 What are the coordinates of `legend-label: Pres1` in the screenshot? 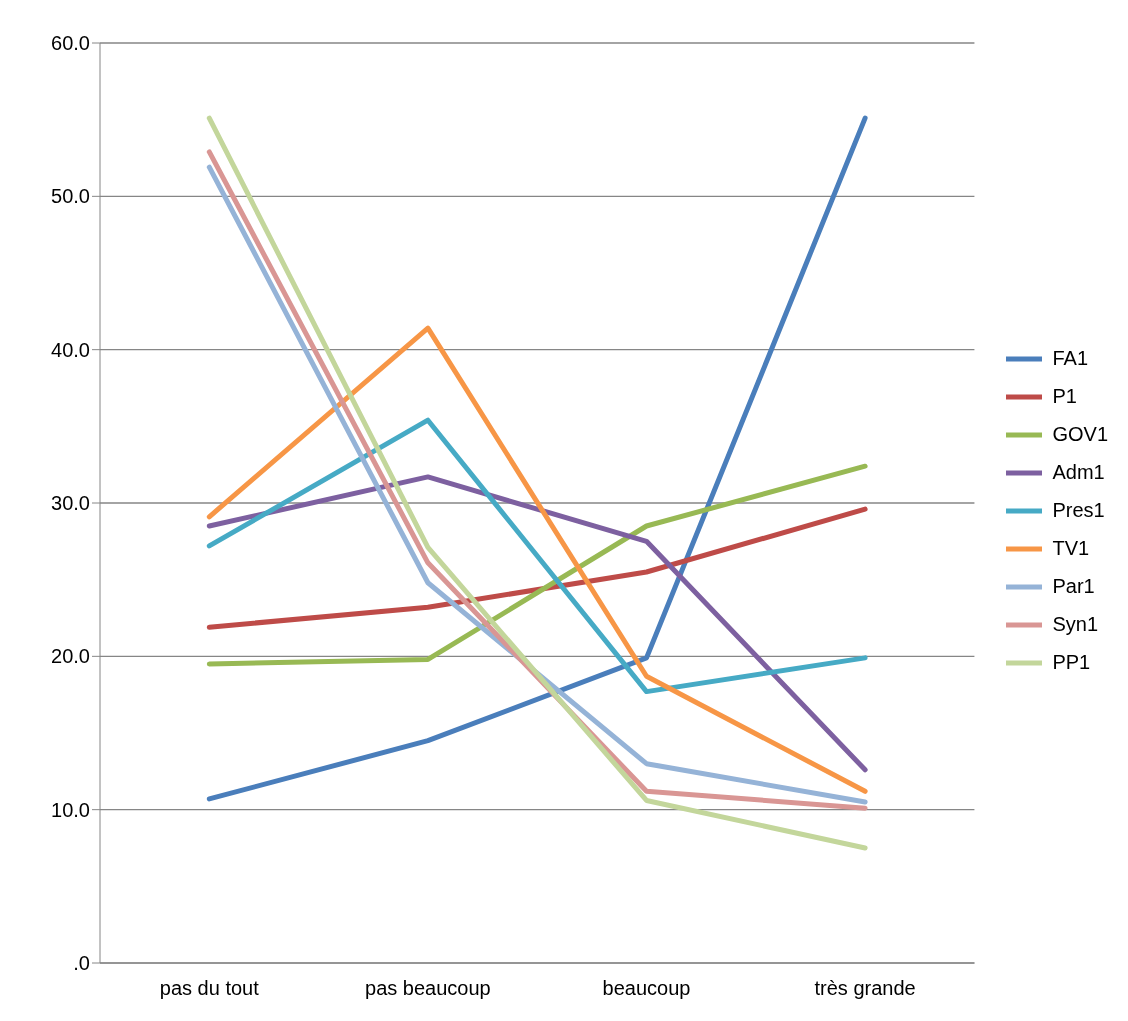 It's located at (1078, 510).